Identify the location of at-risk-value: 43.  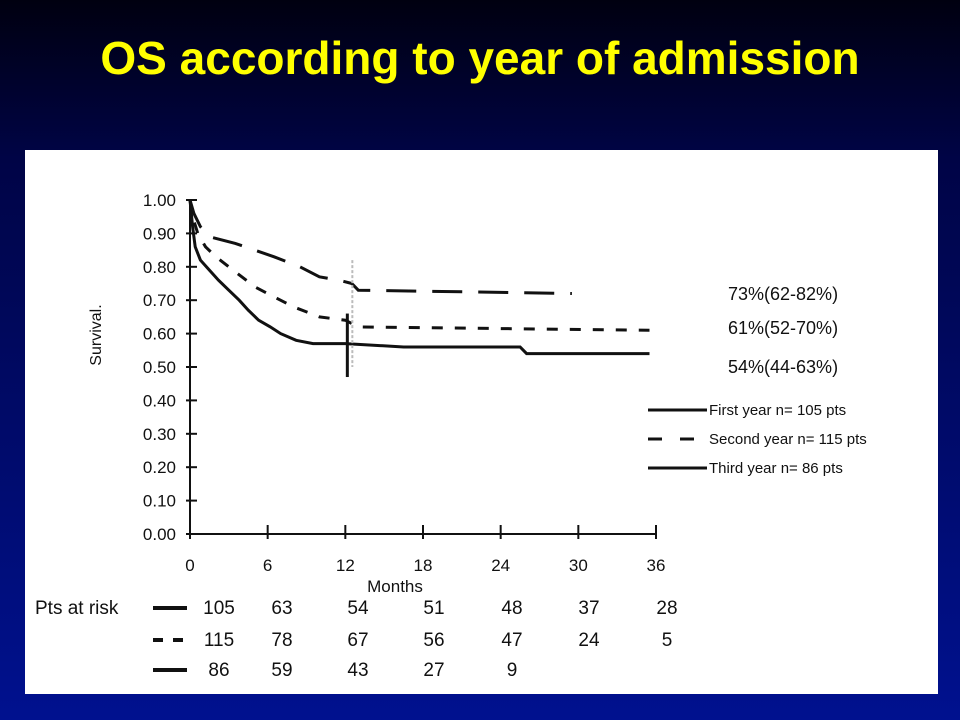
(357, 670).